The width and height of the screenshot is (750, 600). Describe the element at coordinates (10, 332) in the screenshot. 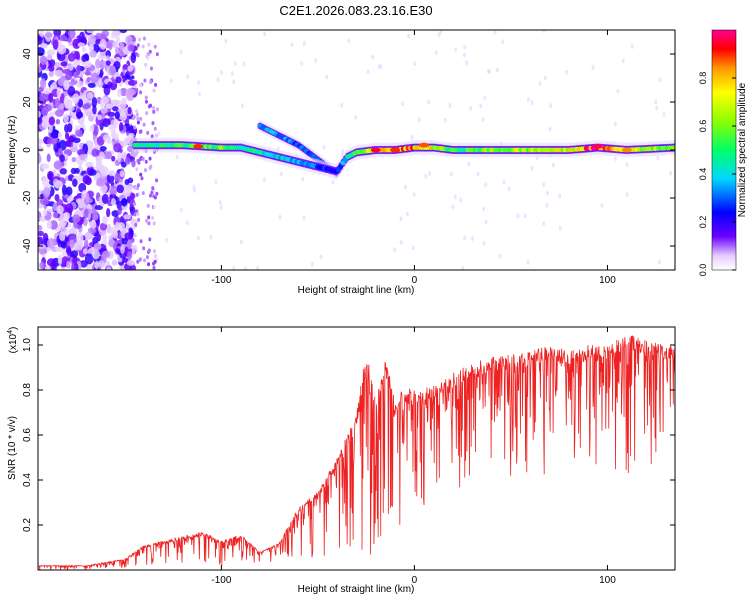

I see `snr-y-multiplier-exp: 4` at that location.